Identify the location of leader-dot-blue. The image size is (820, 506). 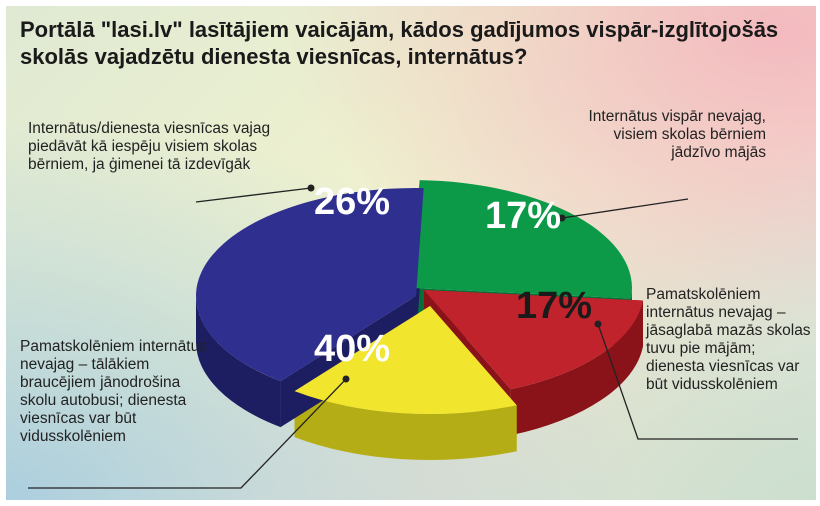
(346, 379).